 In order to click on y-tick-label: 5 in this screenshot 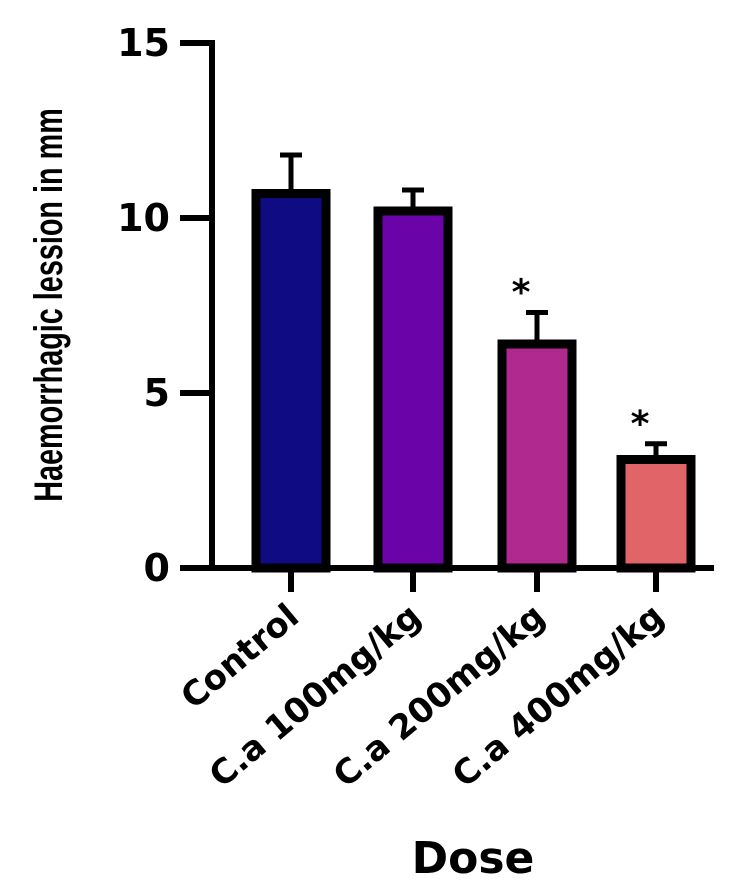, I will do `click(157, 393)`.